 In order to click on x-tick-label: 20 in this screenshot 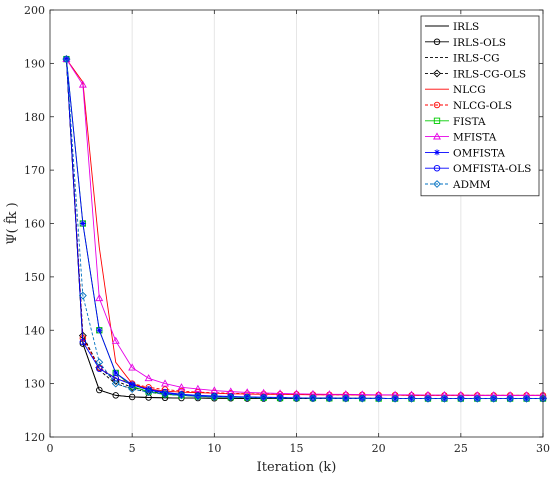, I will do `click(379, 448)`.